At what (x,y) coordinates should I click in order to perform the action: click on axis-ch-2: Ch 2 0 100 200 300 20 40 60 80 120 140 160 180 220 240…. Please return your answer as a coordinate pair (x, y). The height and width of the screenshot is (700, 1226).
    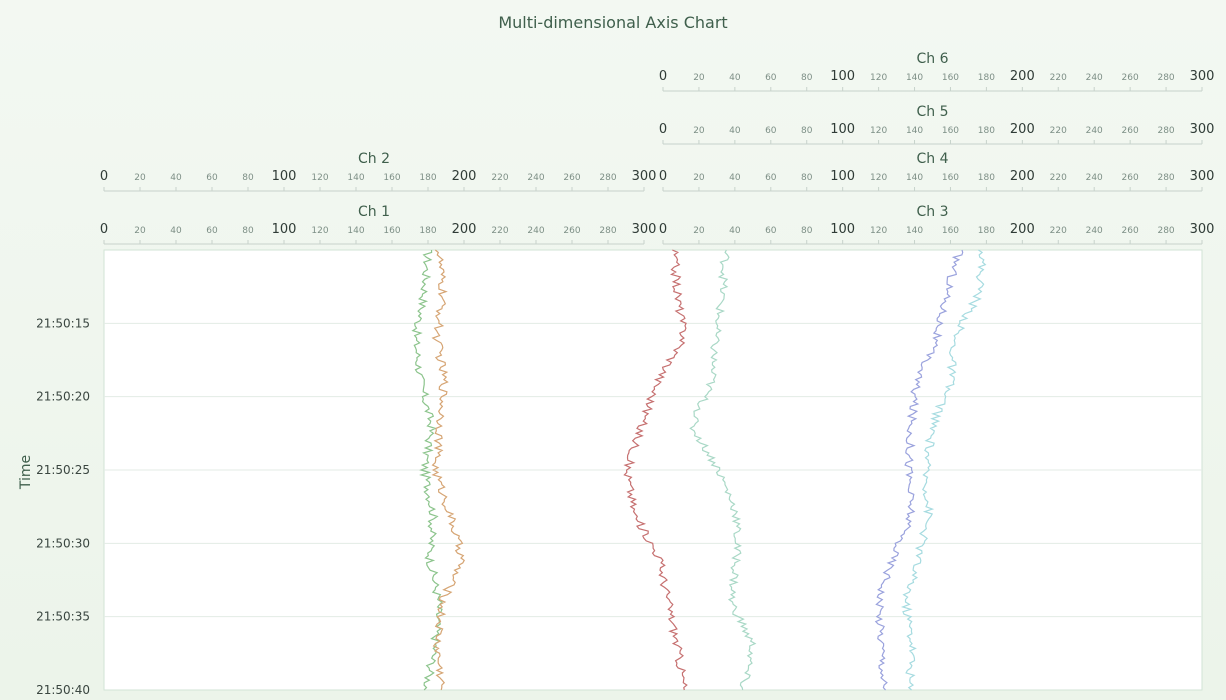
    Looking at the image, I should click on (378, 171).